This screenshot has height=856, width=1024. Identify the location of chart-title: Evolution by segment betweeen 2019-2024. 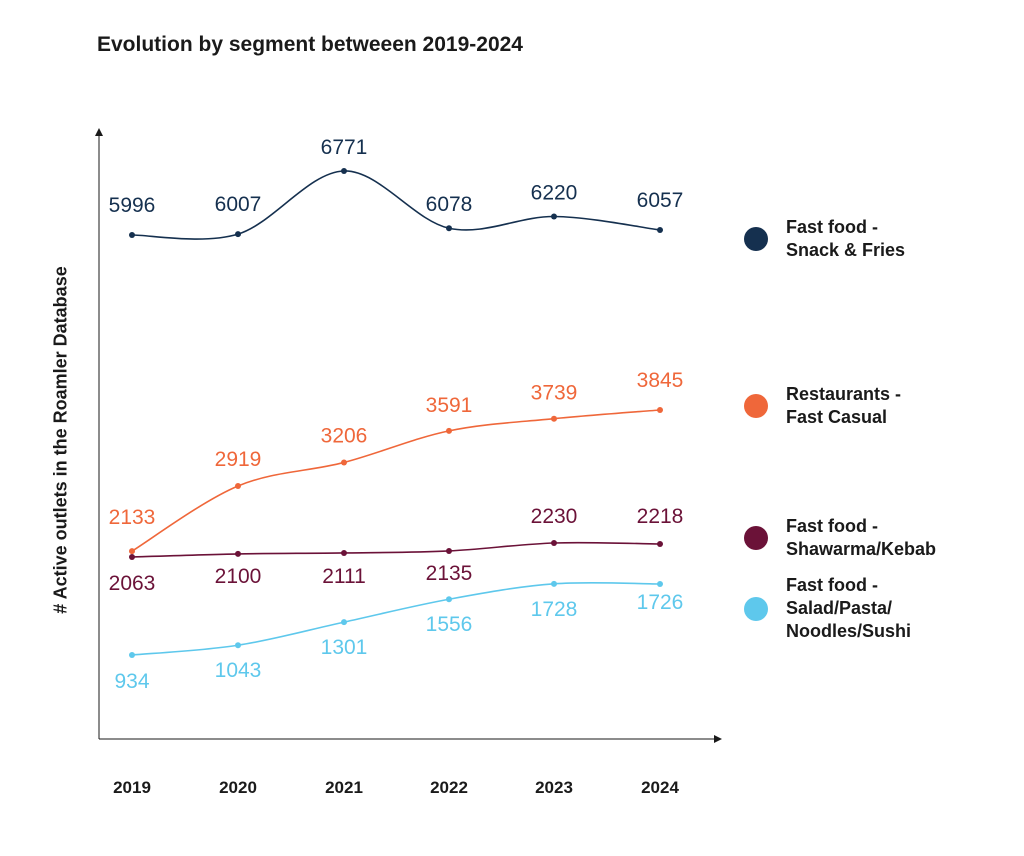
(310, 44).